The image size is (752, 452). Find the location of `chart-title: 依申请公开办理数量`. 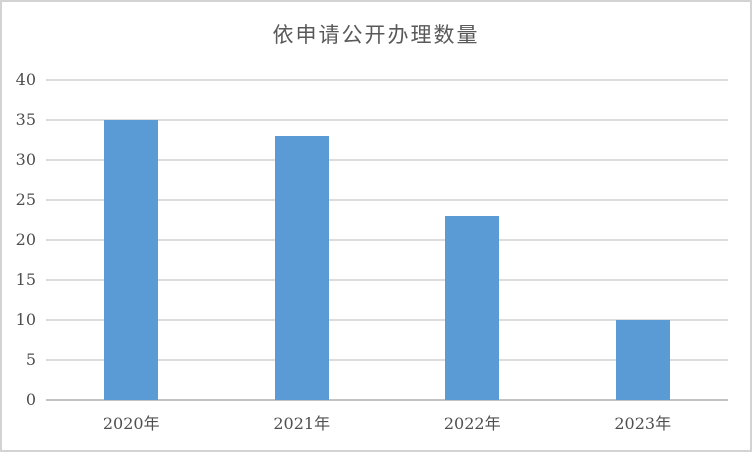

chart-title: 依申请公开办理数量 is located at coordinates (376, 35).